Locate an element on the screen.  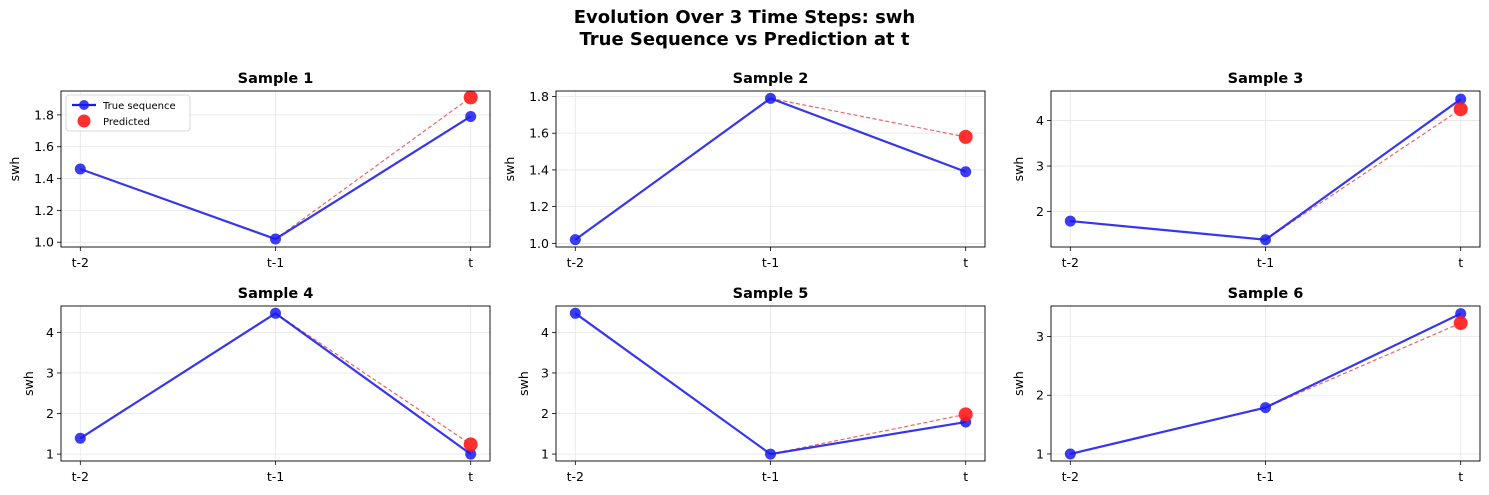
figure-title-line-2: True Sequence vs Prediction at t is located at coordinates (744, 39).